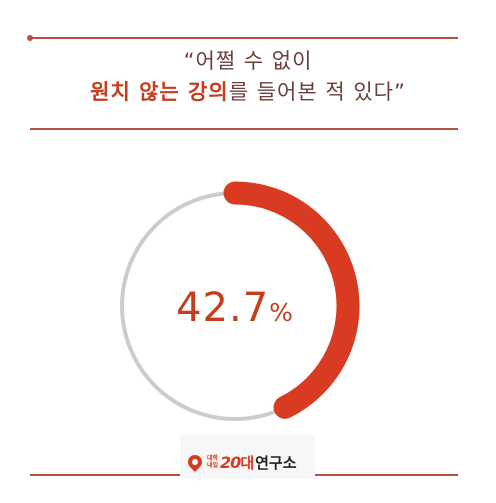 The image size is (496, 503). I want to click on logo-dae: 대, so click(247, 462).